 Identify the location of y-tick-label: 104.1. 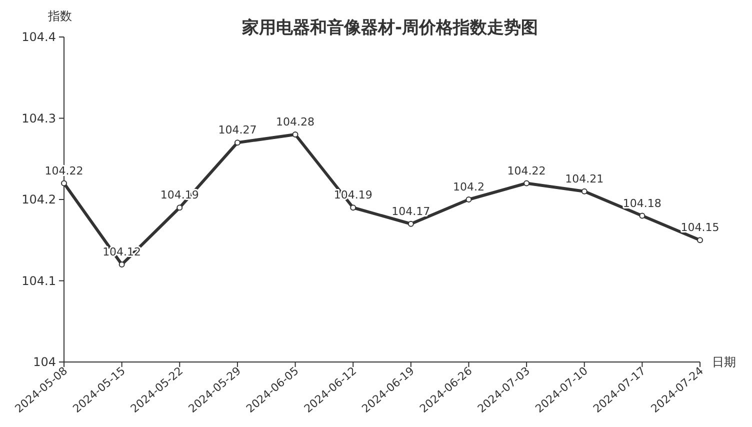
(39, 281).